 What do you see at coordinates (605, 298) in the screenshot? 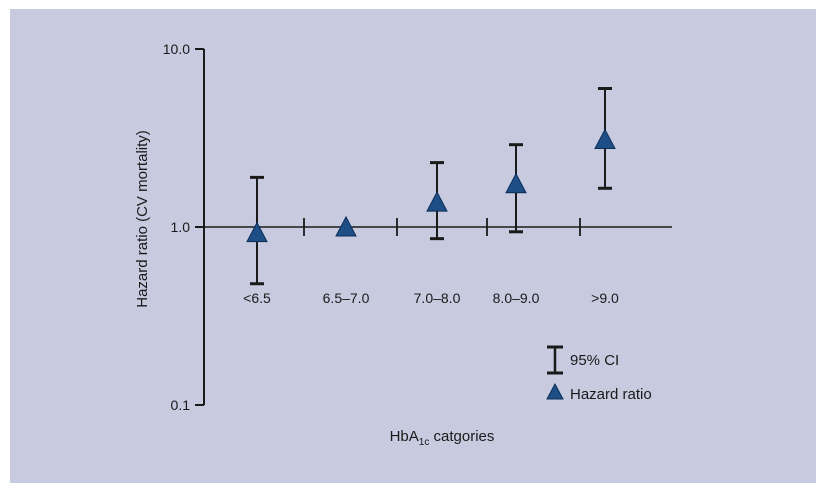
I see `category-label: >9.0` at bounding box center [605, 298].